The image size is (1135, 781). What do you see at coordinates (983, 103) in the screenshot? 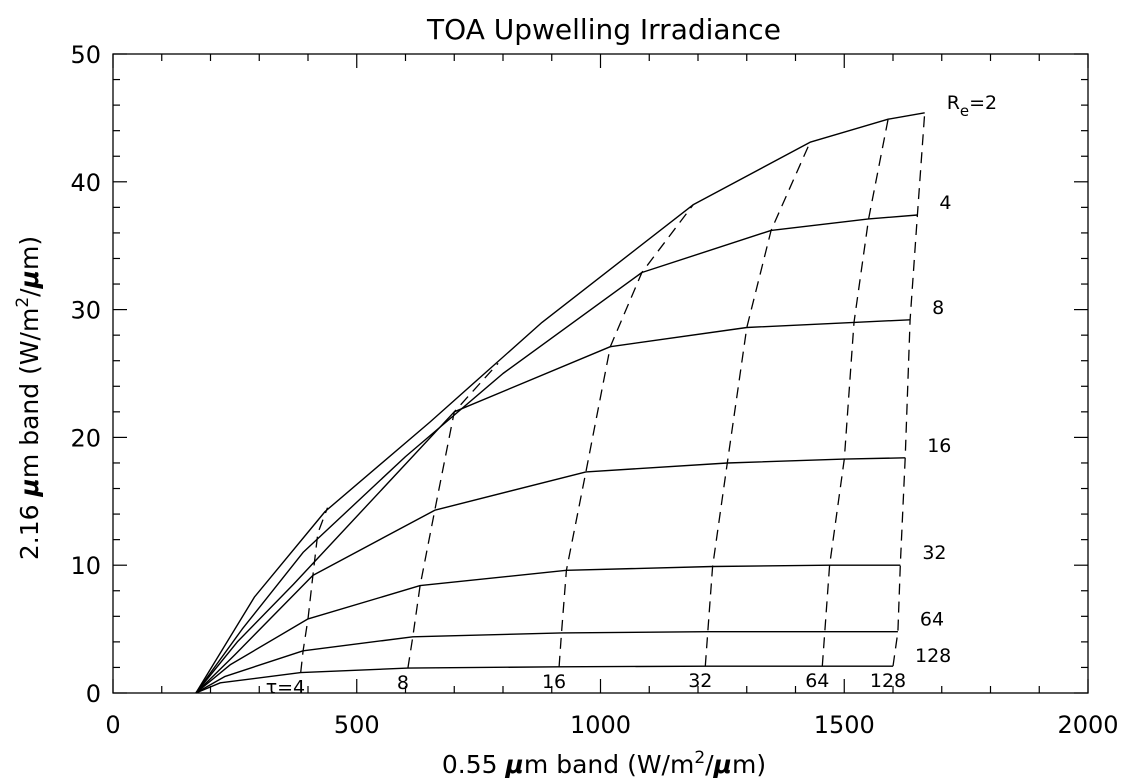
I see `re-series-label-tail: =2` at bounding box center [983, 103].